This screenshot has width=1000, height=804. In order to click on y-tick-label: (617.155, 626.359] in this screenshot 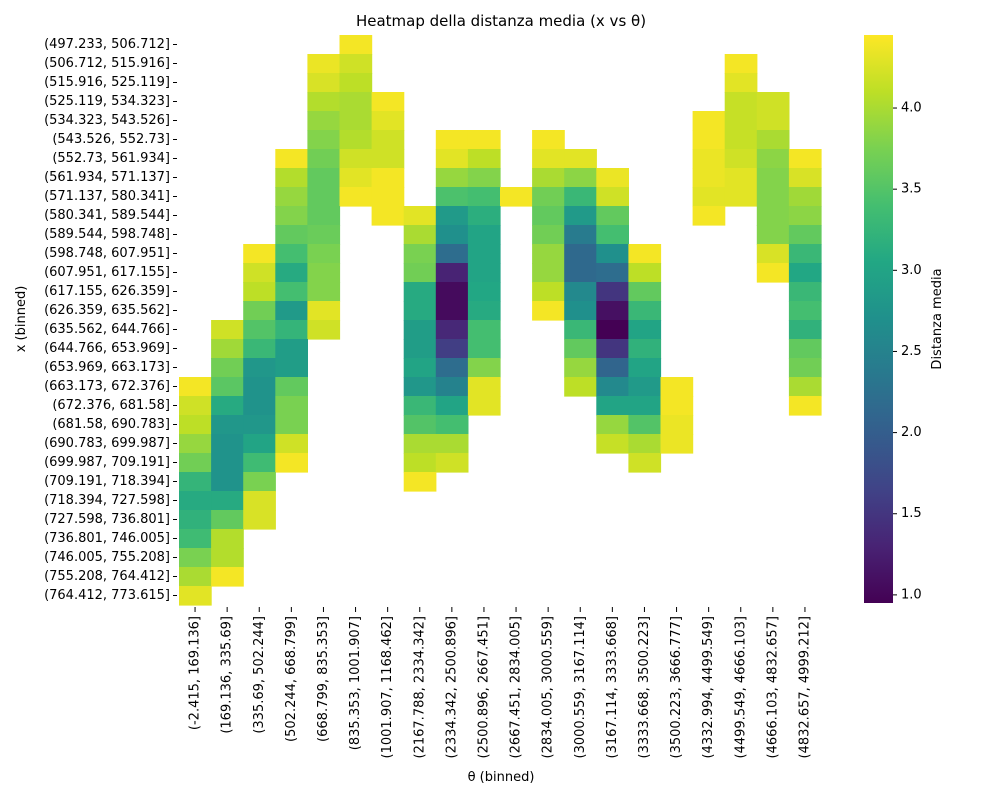, I will do `click(107, 291)`.